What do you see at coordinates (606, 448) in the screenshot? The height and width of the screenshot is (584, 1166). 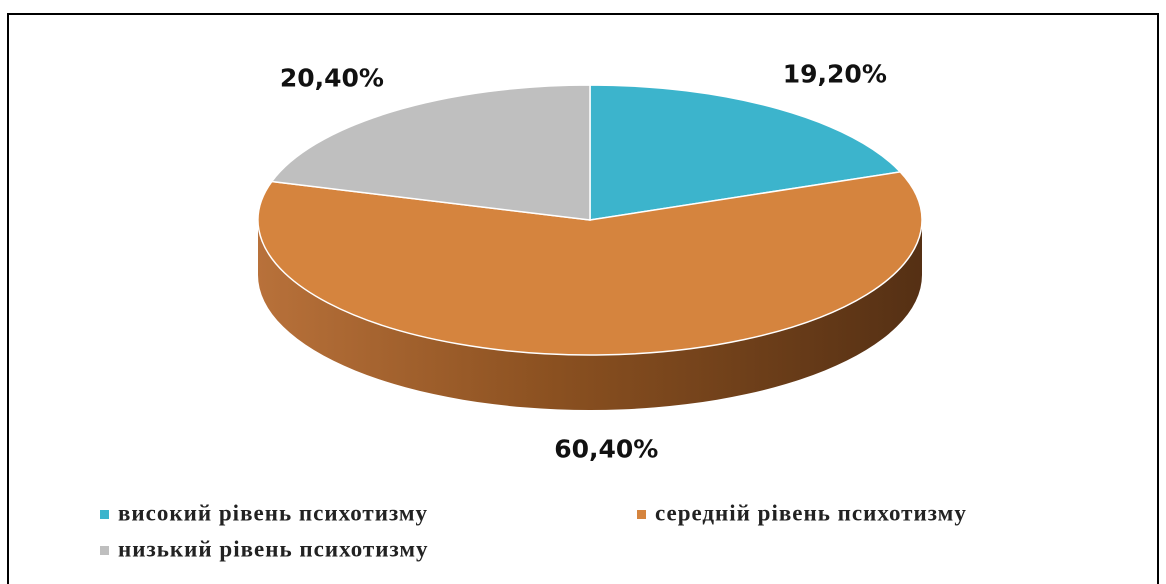 I see `data-label: 60,40%` at bounding box center [606, 448].